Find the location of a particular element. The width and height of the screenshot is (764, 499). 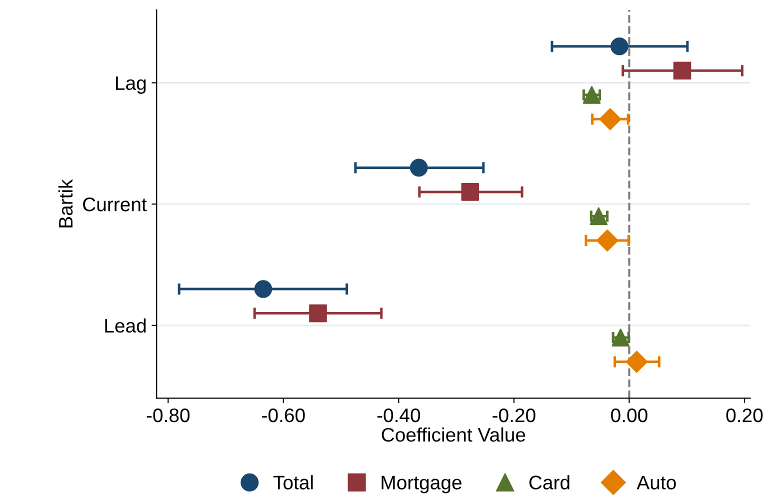

legend-label: Auto is located at coordinates (656, 483).